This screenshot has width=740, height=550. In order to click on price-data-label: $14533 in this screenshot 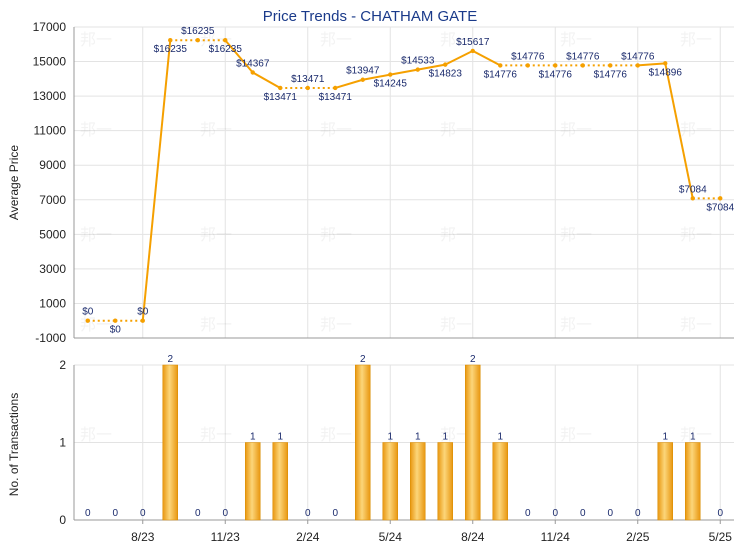, I will do `click(418, 61)`.